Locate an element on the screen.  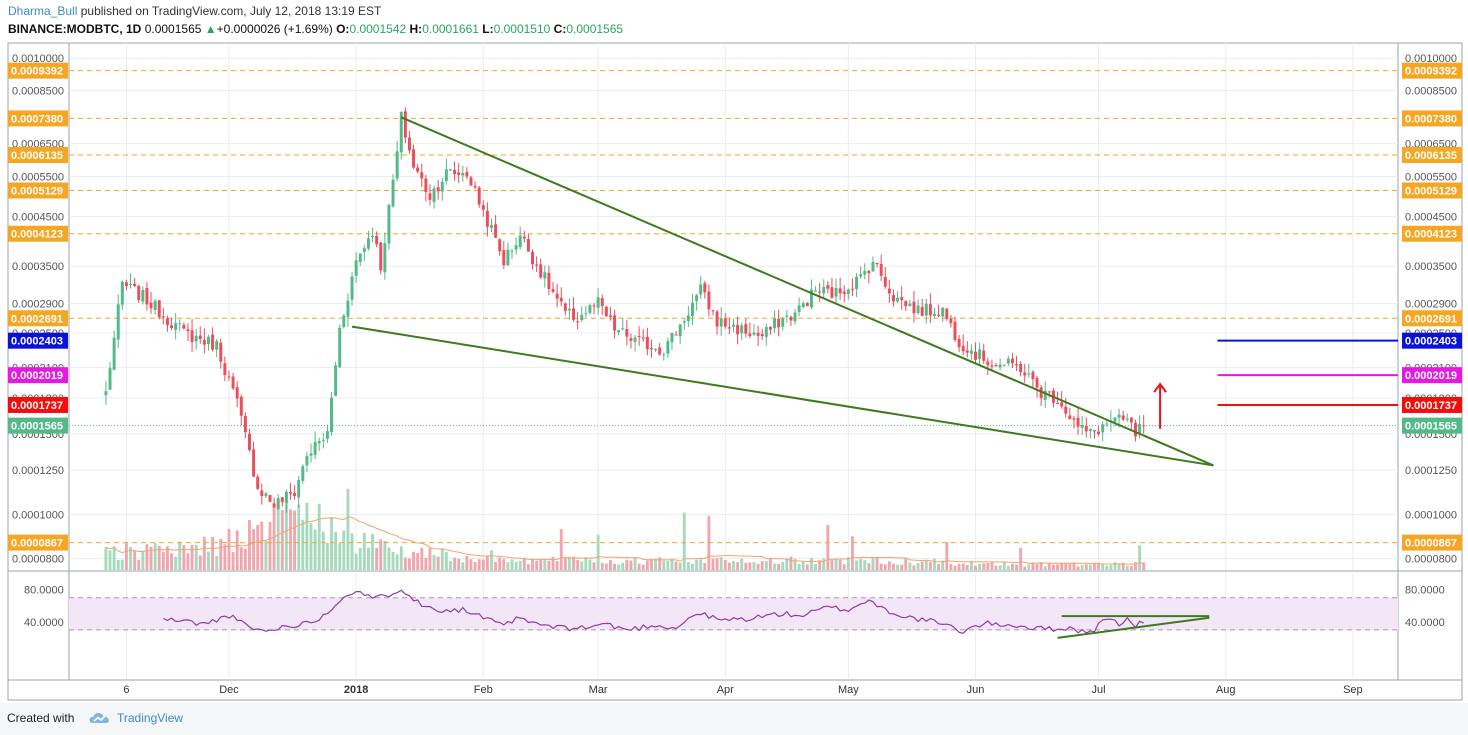
right-price-tick-label: 0.0004500 is located at coordinates (1431, 217).